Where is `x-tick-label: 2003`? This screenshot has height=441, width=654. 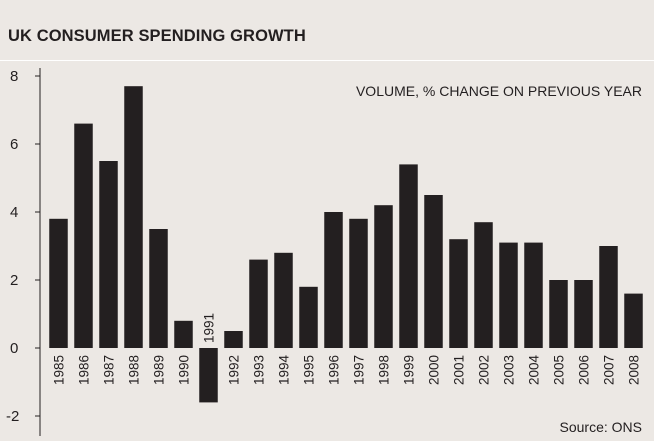 x-tick-label: 2003 is located at coordinates (509, 370).